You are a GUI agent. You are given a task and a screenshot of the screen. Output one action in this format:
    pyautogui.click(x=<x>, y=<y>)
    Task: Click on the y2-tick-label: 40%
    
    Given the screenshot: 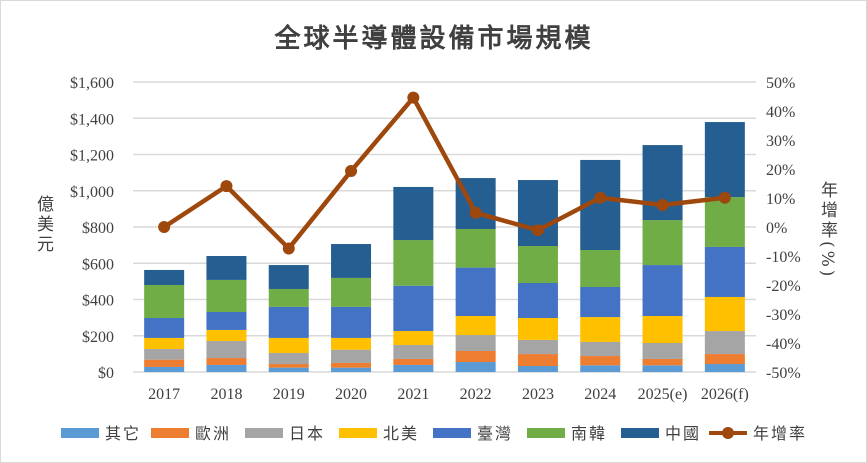 What is the action you would take?
    pyautogui.click(x=780, y=112)
    